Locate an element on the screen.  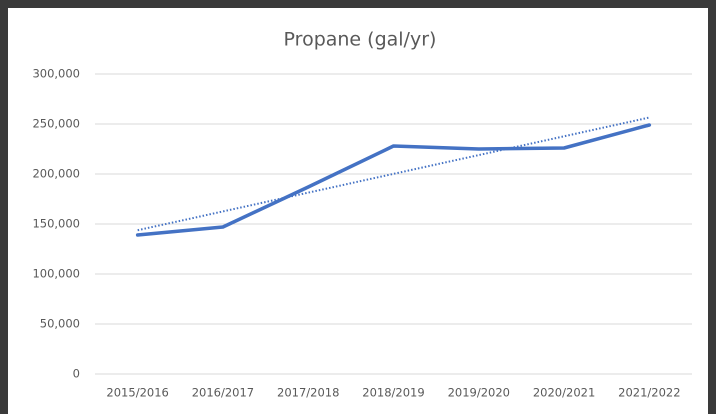
x-tick-label: 2015/2016 is located at coordinates (137, 393).